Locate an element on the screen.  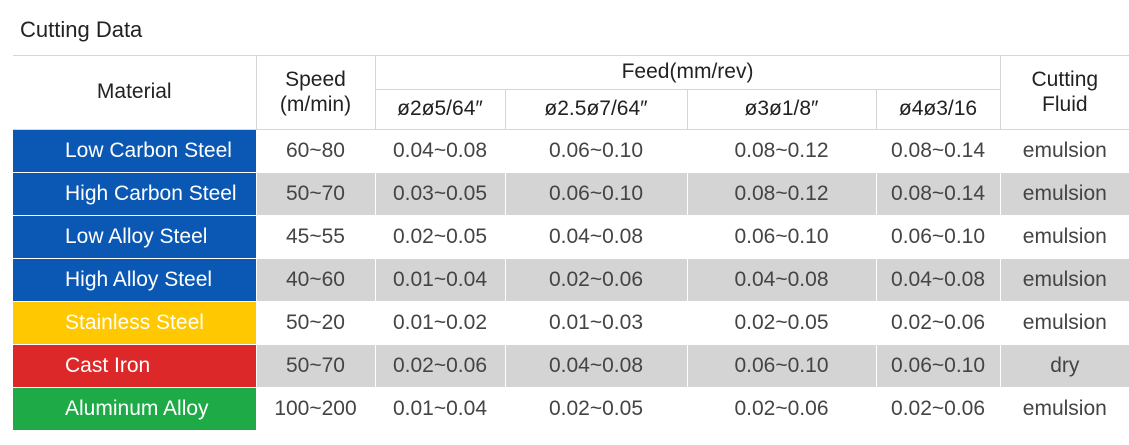
speed-cell: 50~20 is located at coordinates (315, 323).